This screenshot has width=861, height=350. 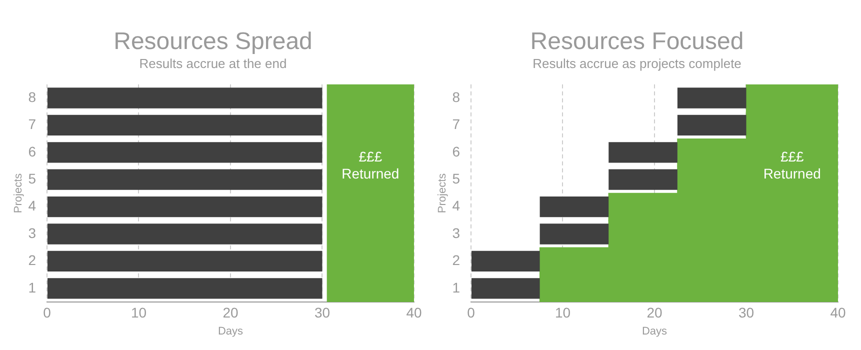 I want to click on chart-subtitle: Results accrue at the end, so click(x=213, y=64).